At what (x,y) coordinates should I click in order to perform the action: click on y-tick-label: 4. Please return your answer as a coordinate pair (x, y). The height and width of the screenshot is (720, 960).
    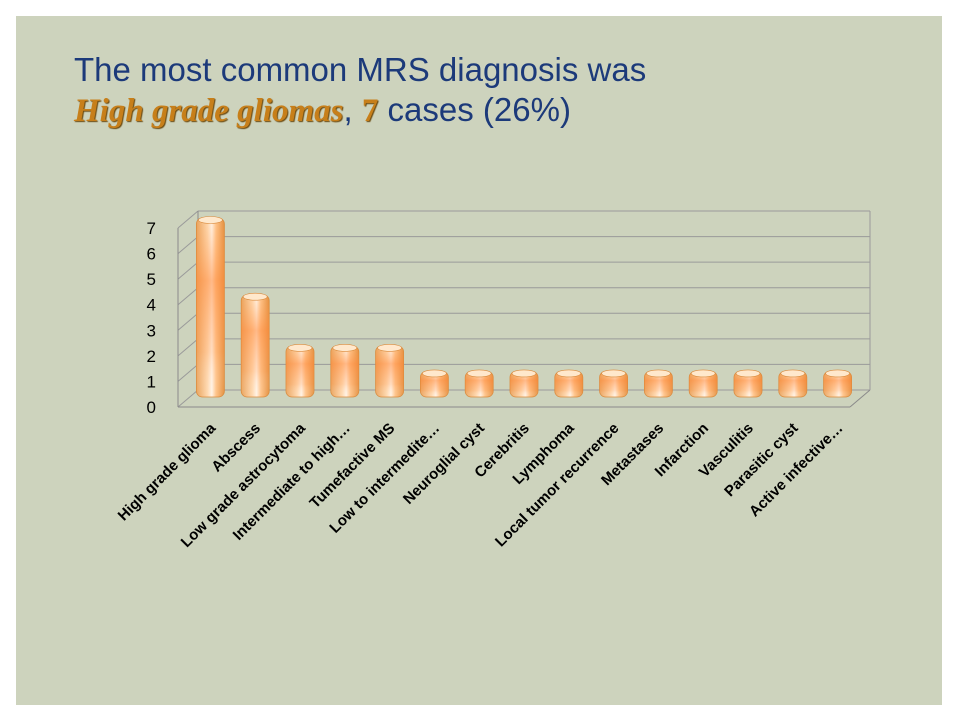
    Looking at the image, I should click on (151, 305).